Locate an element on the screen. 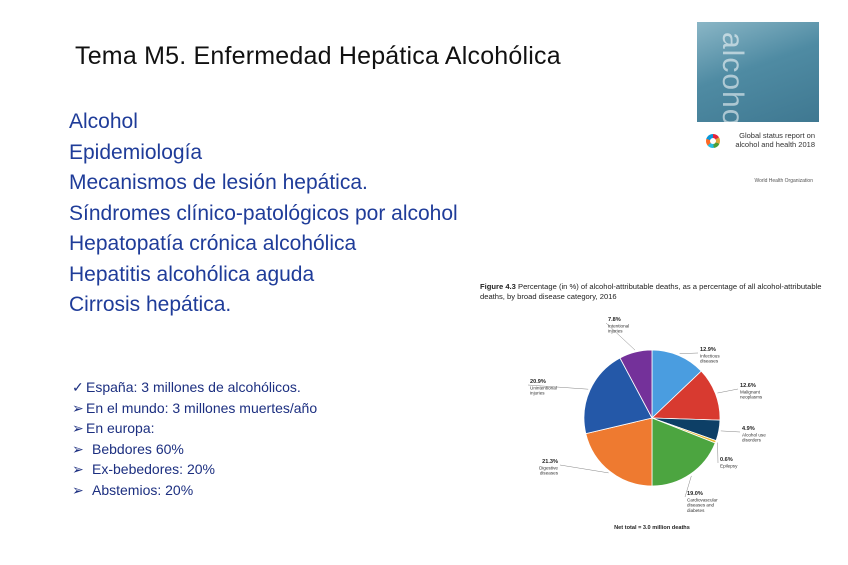 The height and width of the screenshot is (565, 848). stat-text: España: 3 millones de alcohólicos. is located at coordinates (193, 387).